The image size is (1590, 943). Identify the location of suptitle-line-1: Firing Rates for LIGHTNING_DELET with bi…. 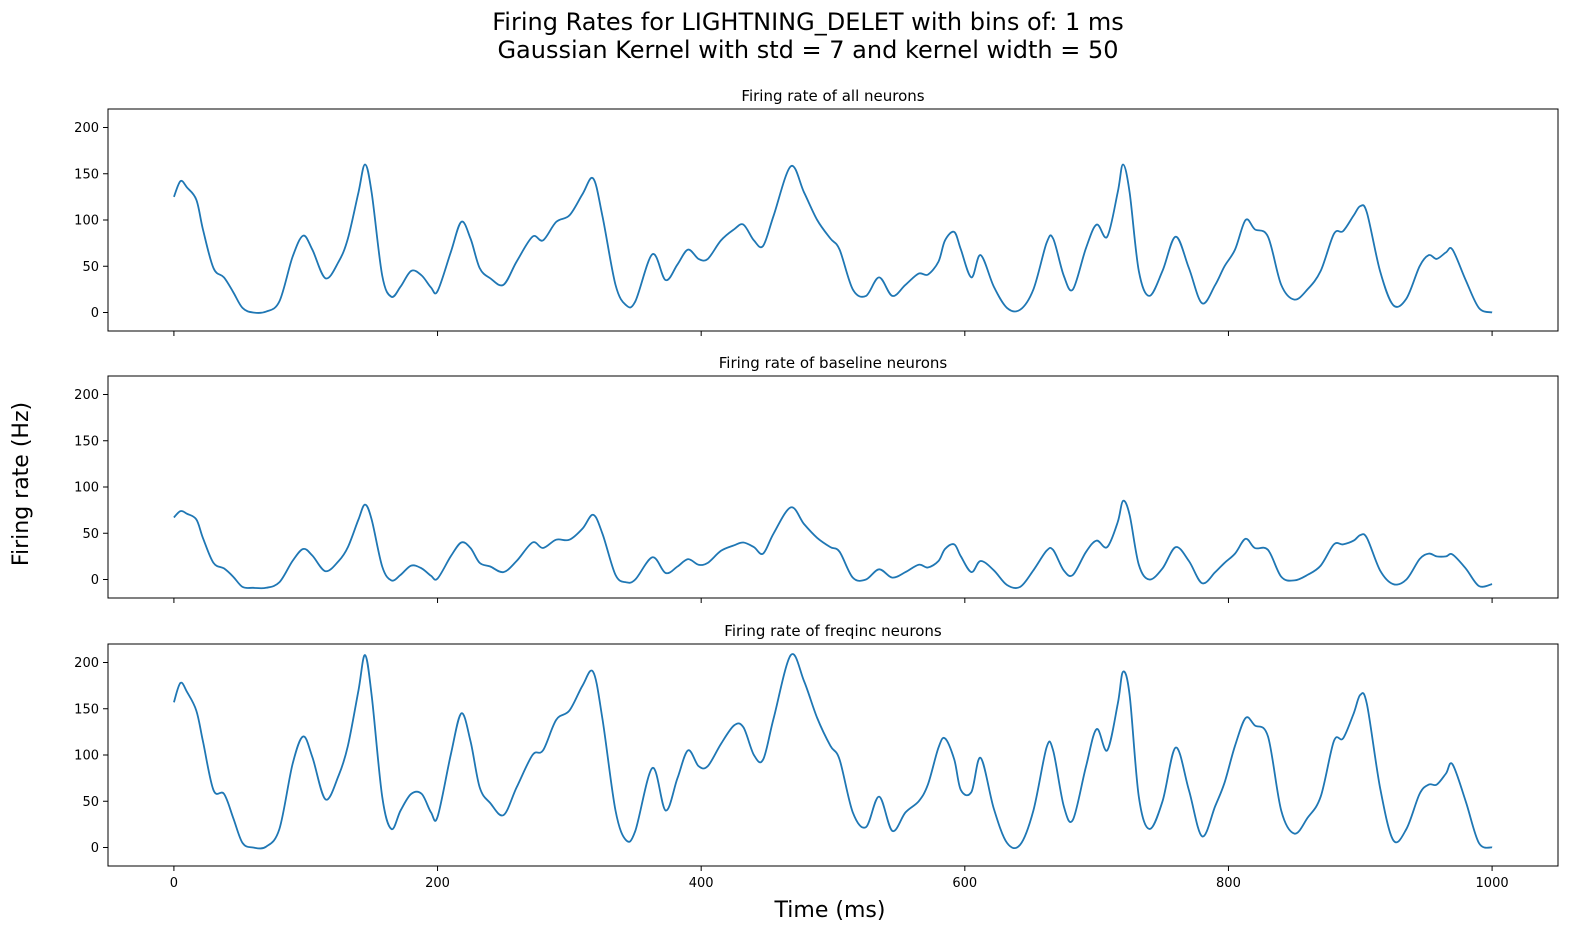
(808, 22).